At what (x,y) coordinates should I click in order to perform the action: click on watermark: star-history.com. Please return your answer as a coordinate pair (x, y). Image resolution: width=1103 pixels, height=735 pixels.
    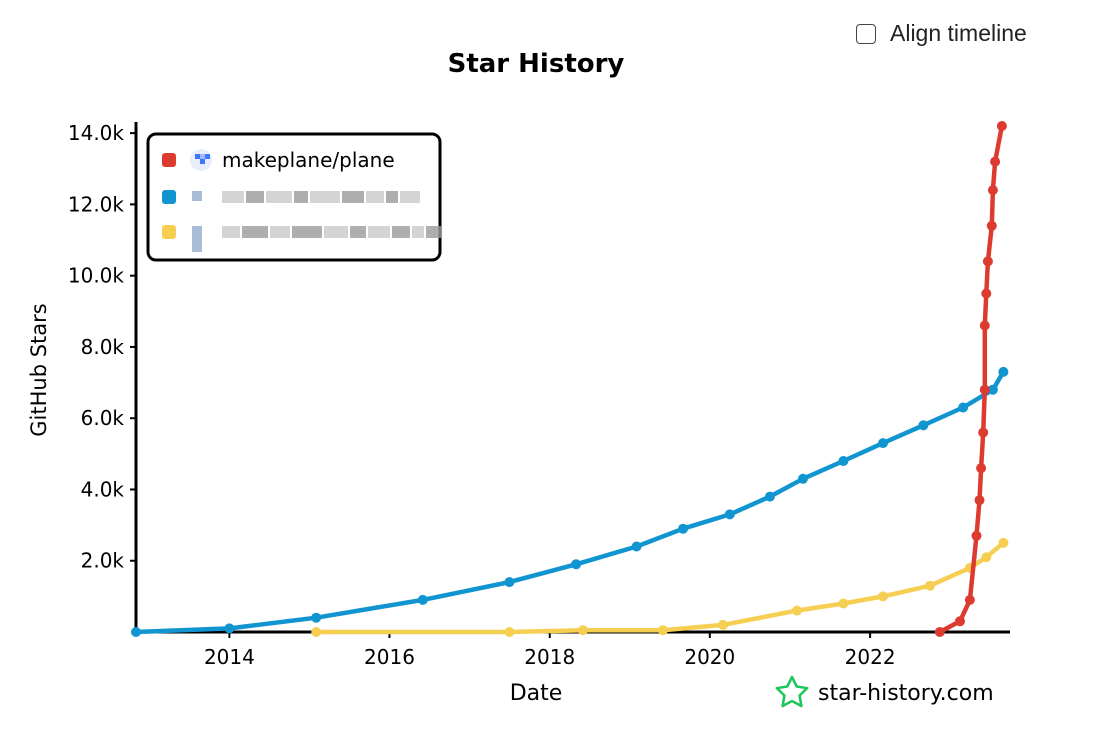
    Looking at the image, I should click on (884, 691).